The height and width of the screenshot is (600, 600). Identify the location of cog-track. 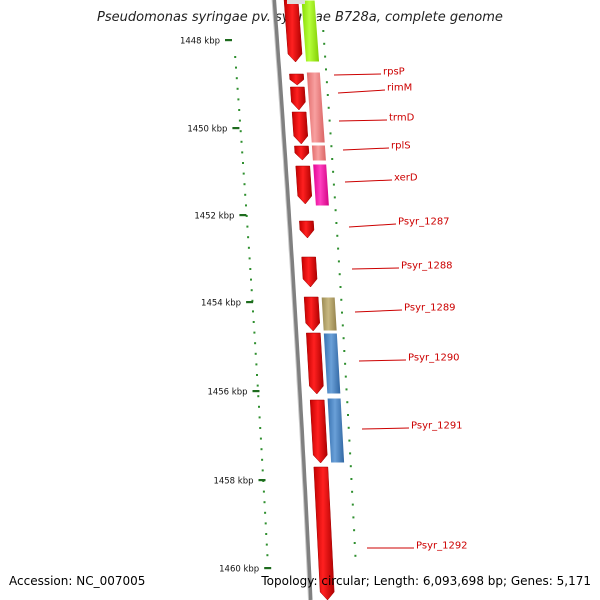
(316, 232).